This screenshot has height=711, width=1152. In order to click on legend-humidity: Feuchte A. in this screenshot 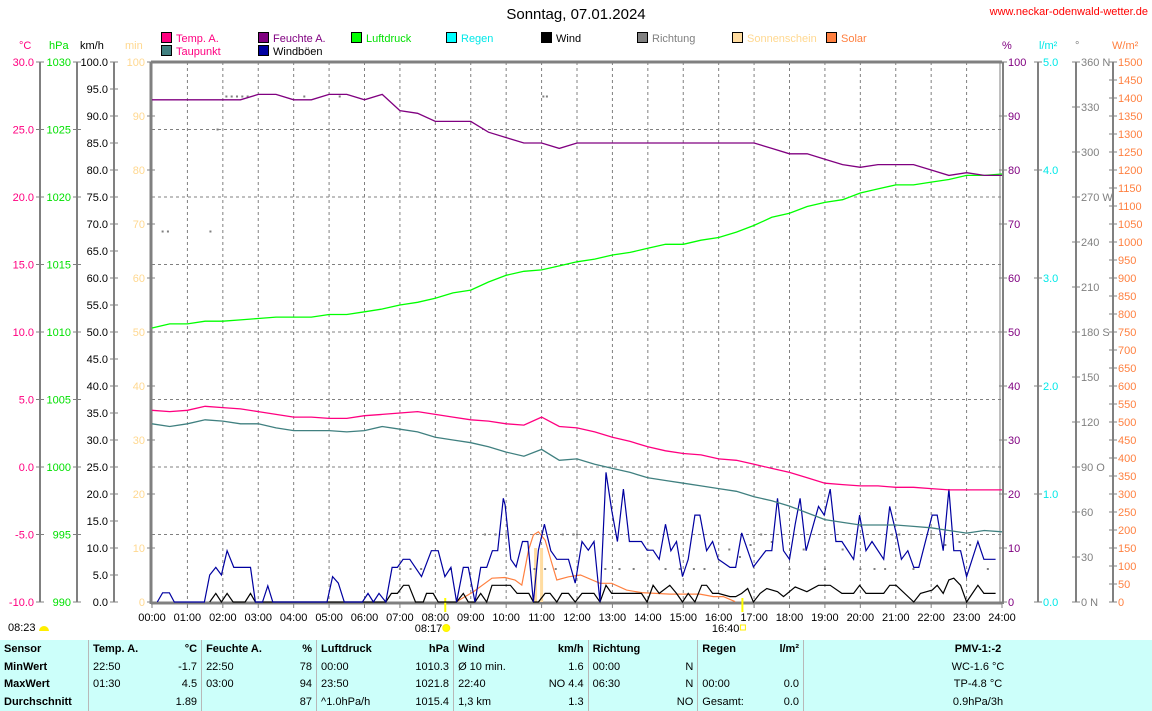, I will do `click(292, 38)`.